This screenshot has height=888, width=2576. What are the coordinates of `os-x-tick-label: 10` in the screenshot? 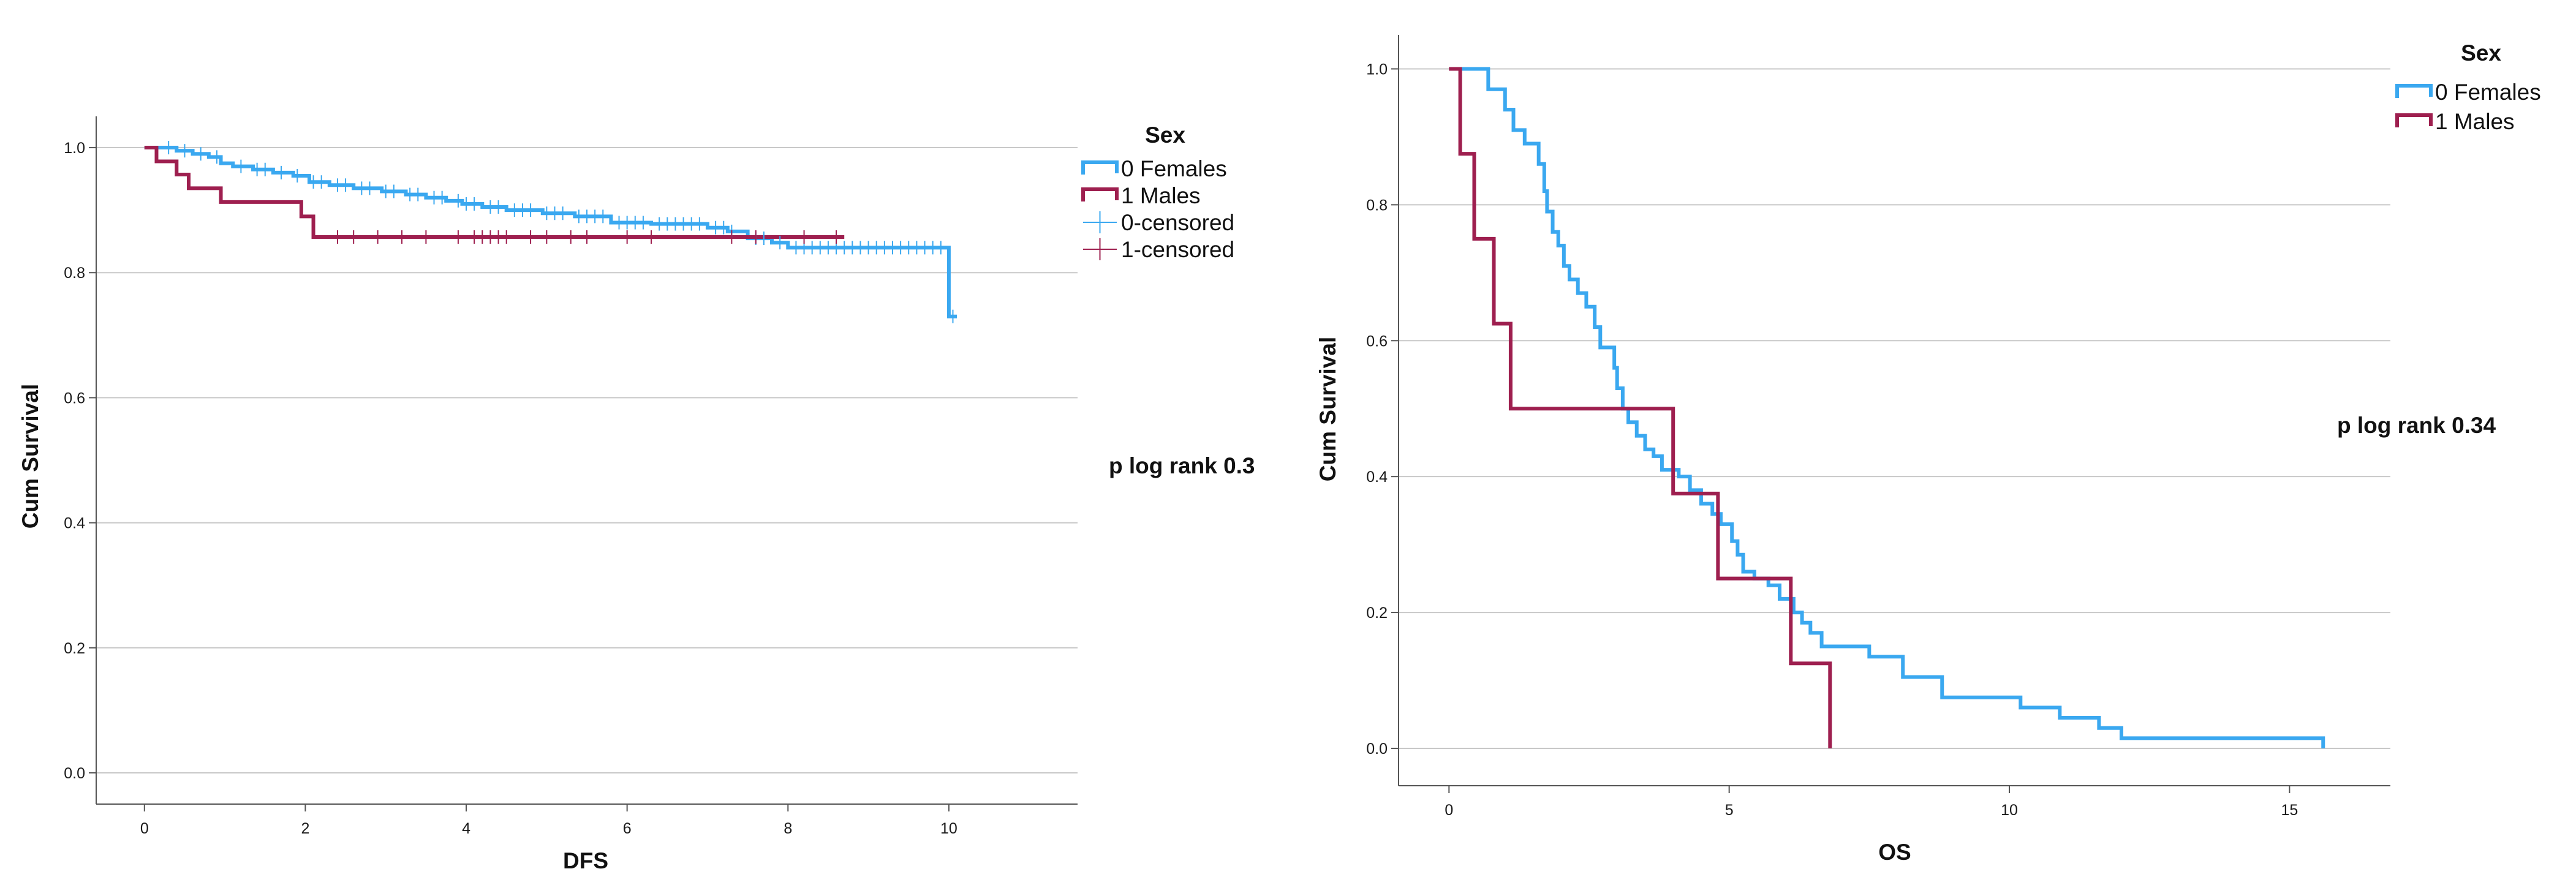 It's located at (2009, 810).